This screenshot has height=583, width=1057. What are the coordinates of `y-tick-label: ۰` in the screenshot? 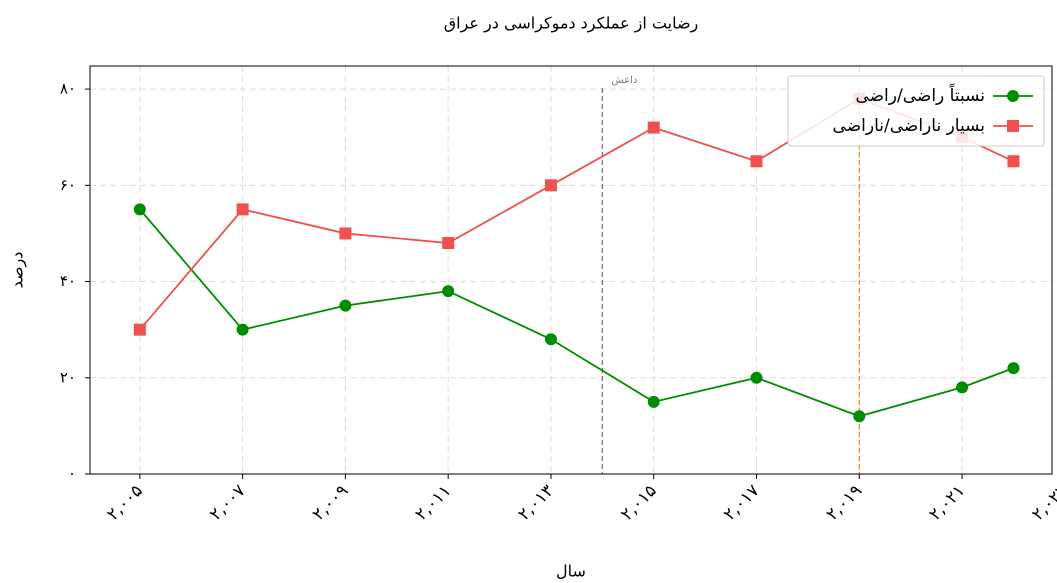 It's located at (72, 474).